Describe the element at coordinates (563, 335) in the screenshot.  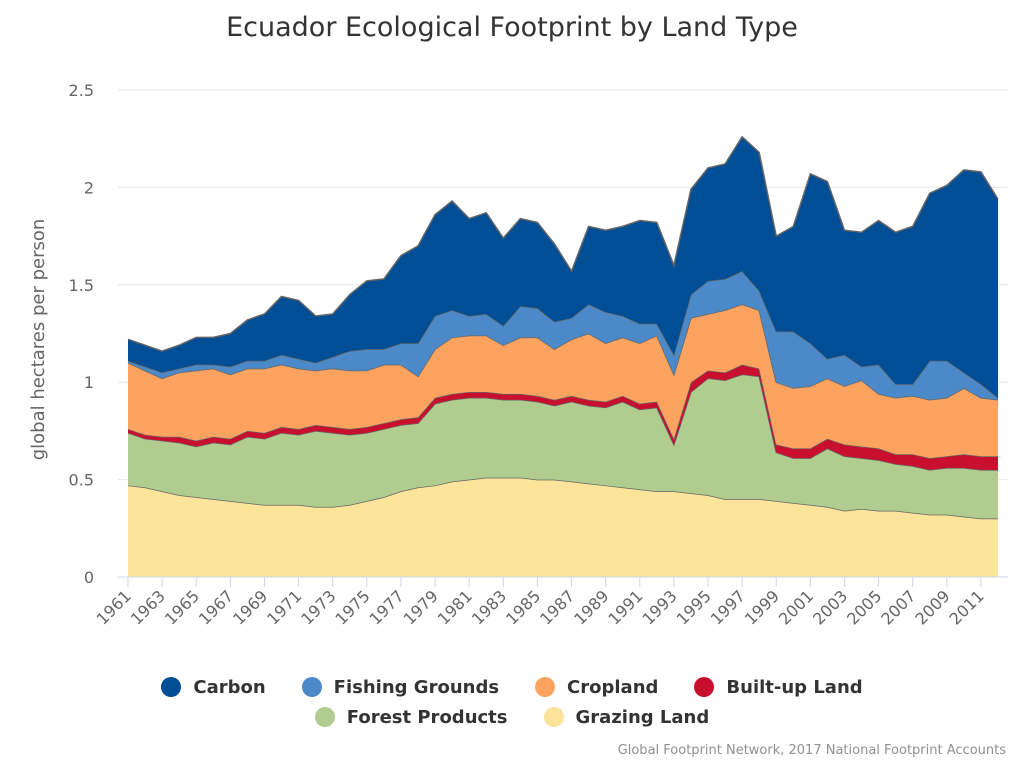
I see `area-fishing-grounds` at that location.